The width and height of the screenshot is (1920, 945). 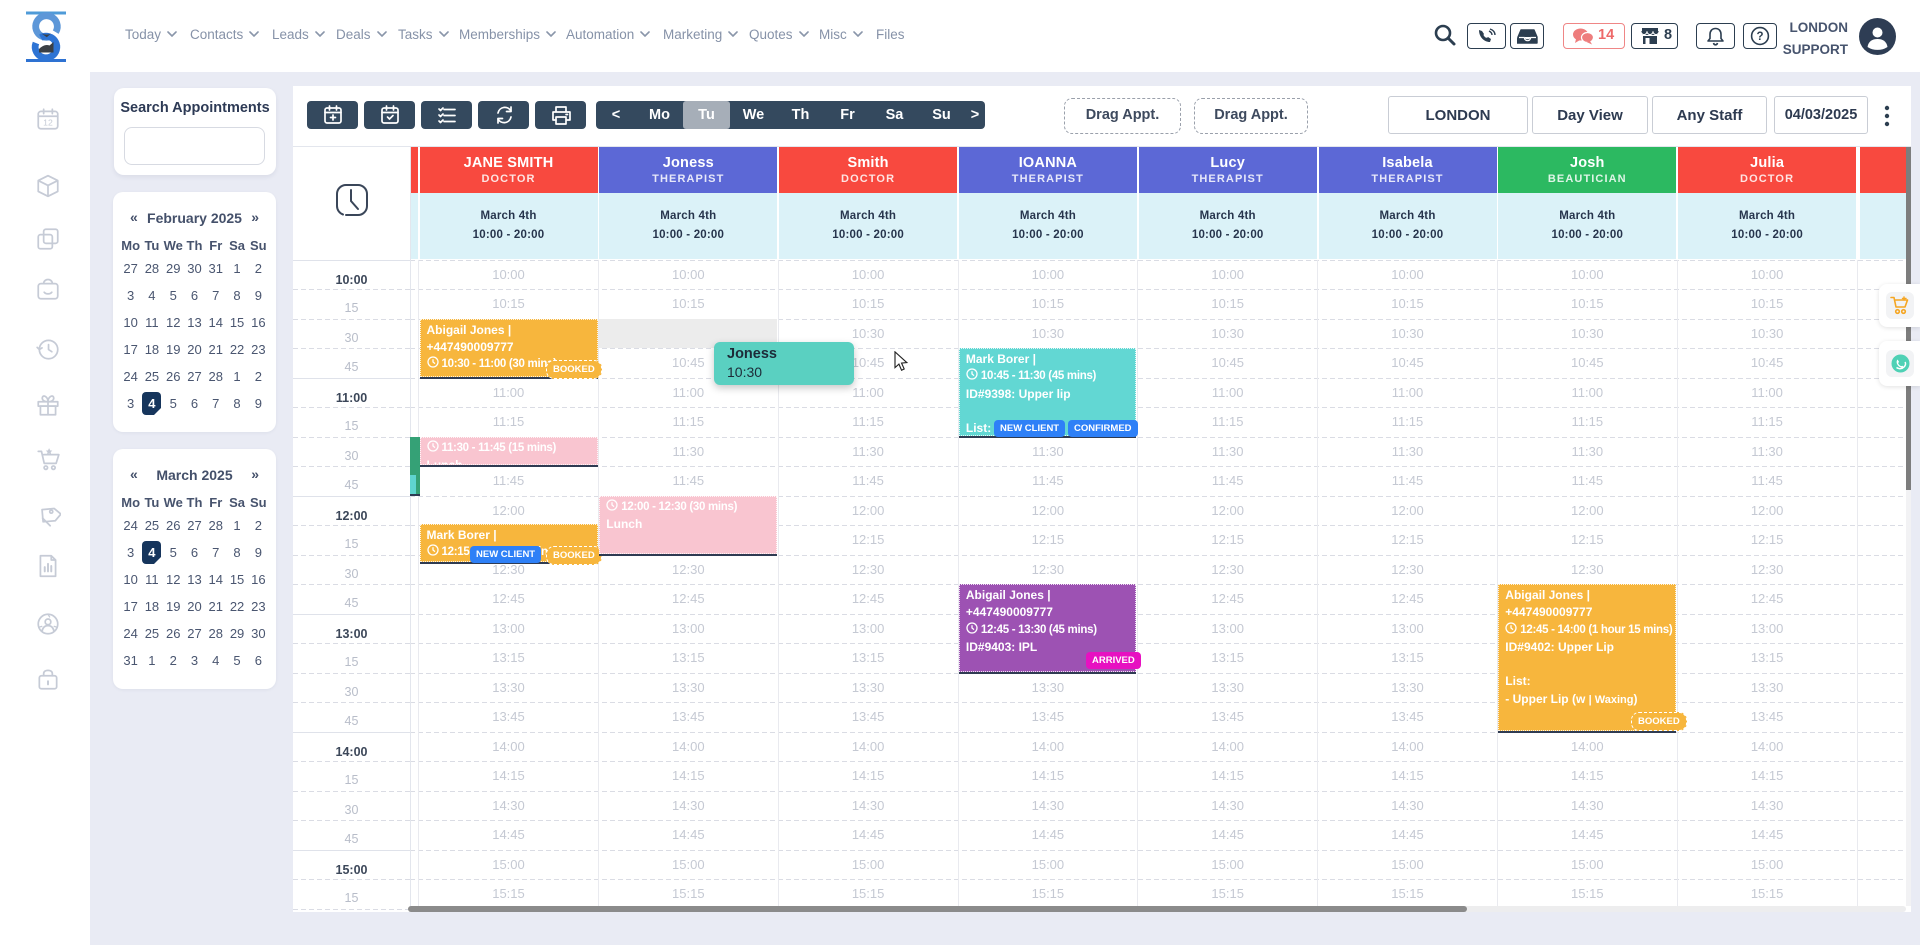 What do you see at coordinates (48, 123) in the screenshot?
I see `svg-text: 12` at bounding box center [48, 123].